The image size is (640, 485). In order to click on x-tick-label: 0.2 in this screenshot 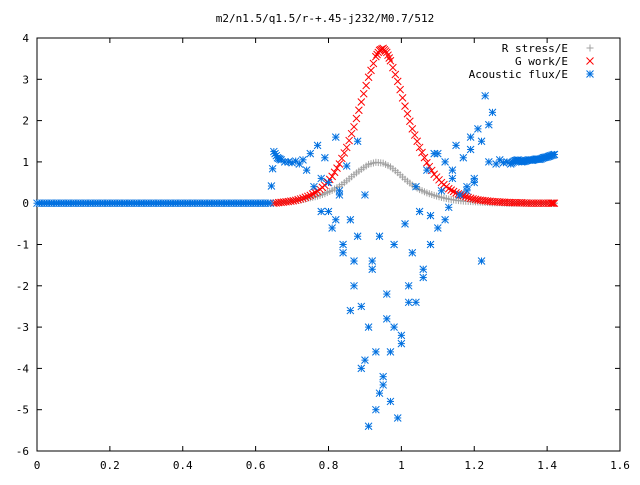, I will do `click(110, 465)`.